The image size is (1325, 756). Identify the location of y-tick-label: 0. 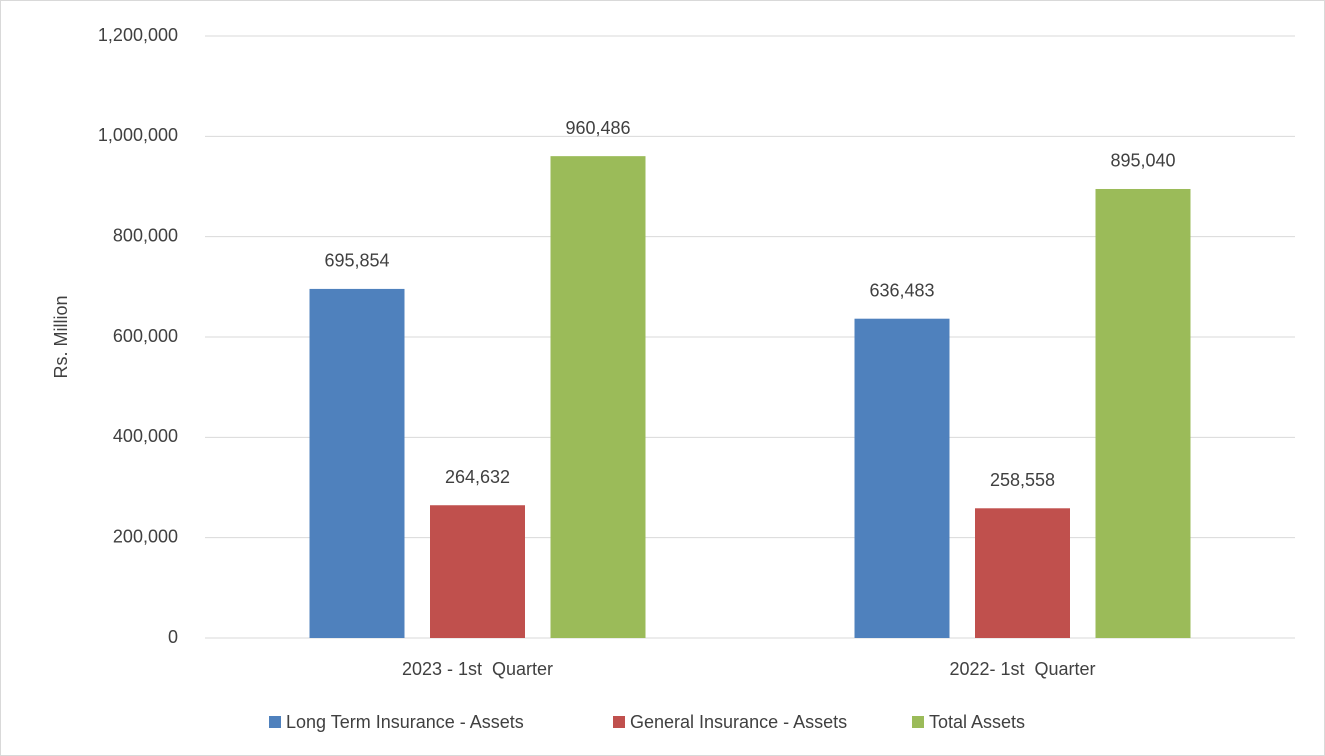
(173, 637).